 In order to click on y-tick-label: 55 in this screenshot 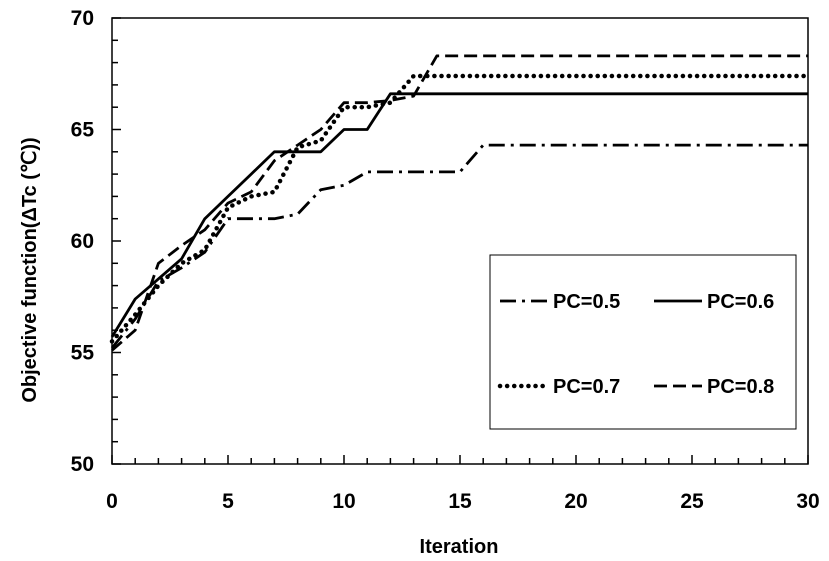, I will do `click(83, 353)`.